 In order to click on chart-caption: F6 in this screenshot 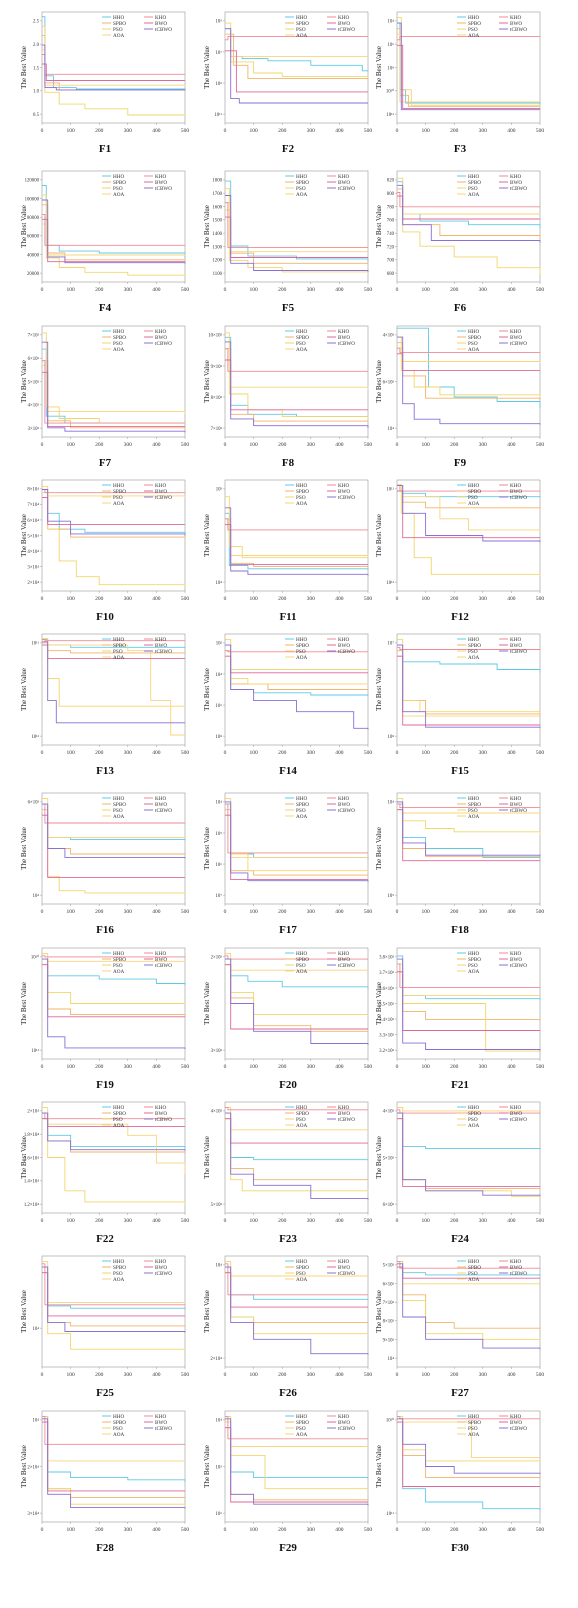, I will do `click(460, 308)`.